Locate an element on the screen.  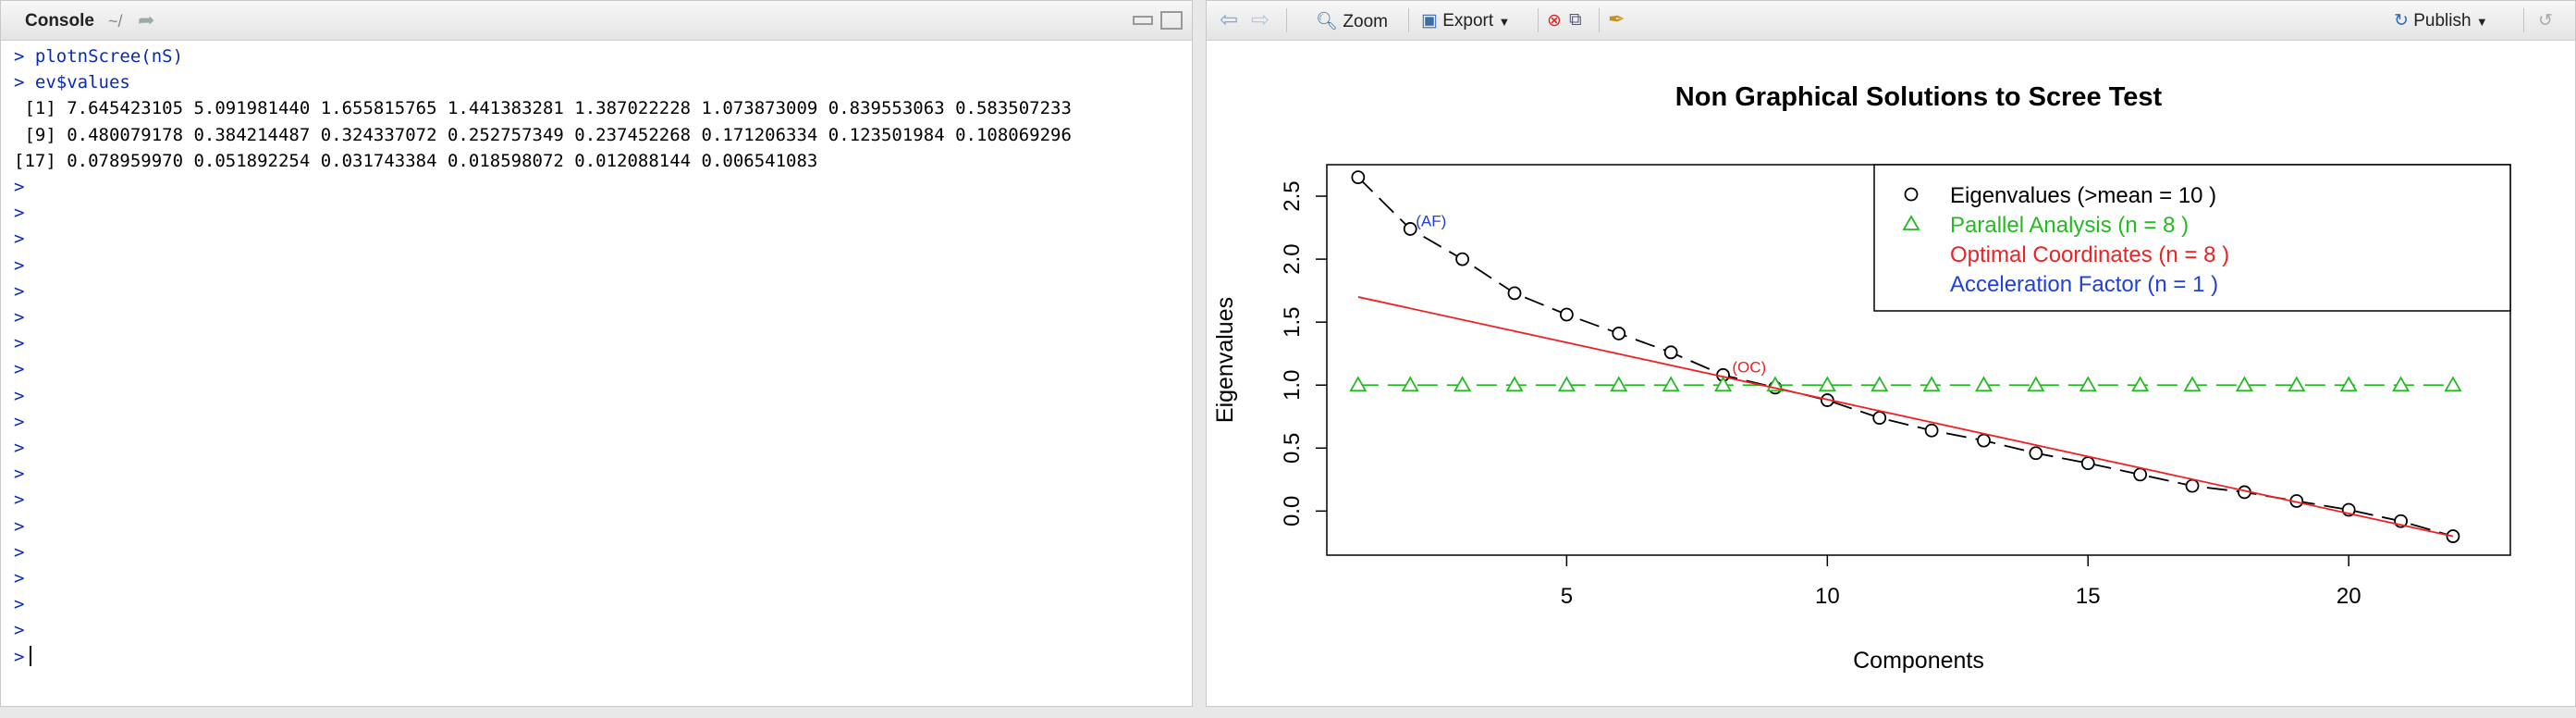
console-command-line: > ev$values is located at coordinates (599, 82).